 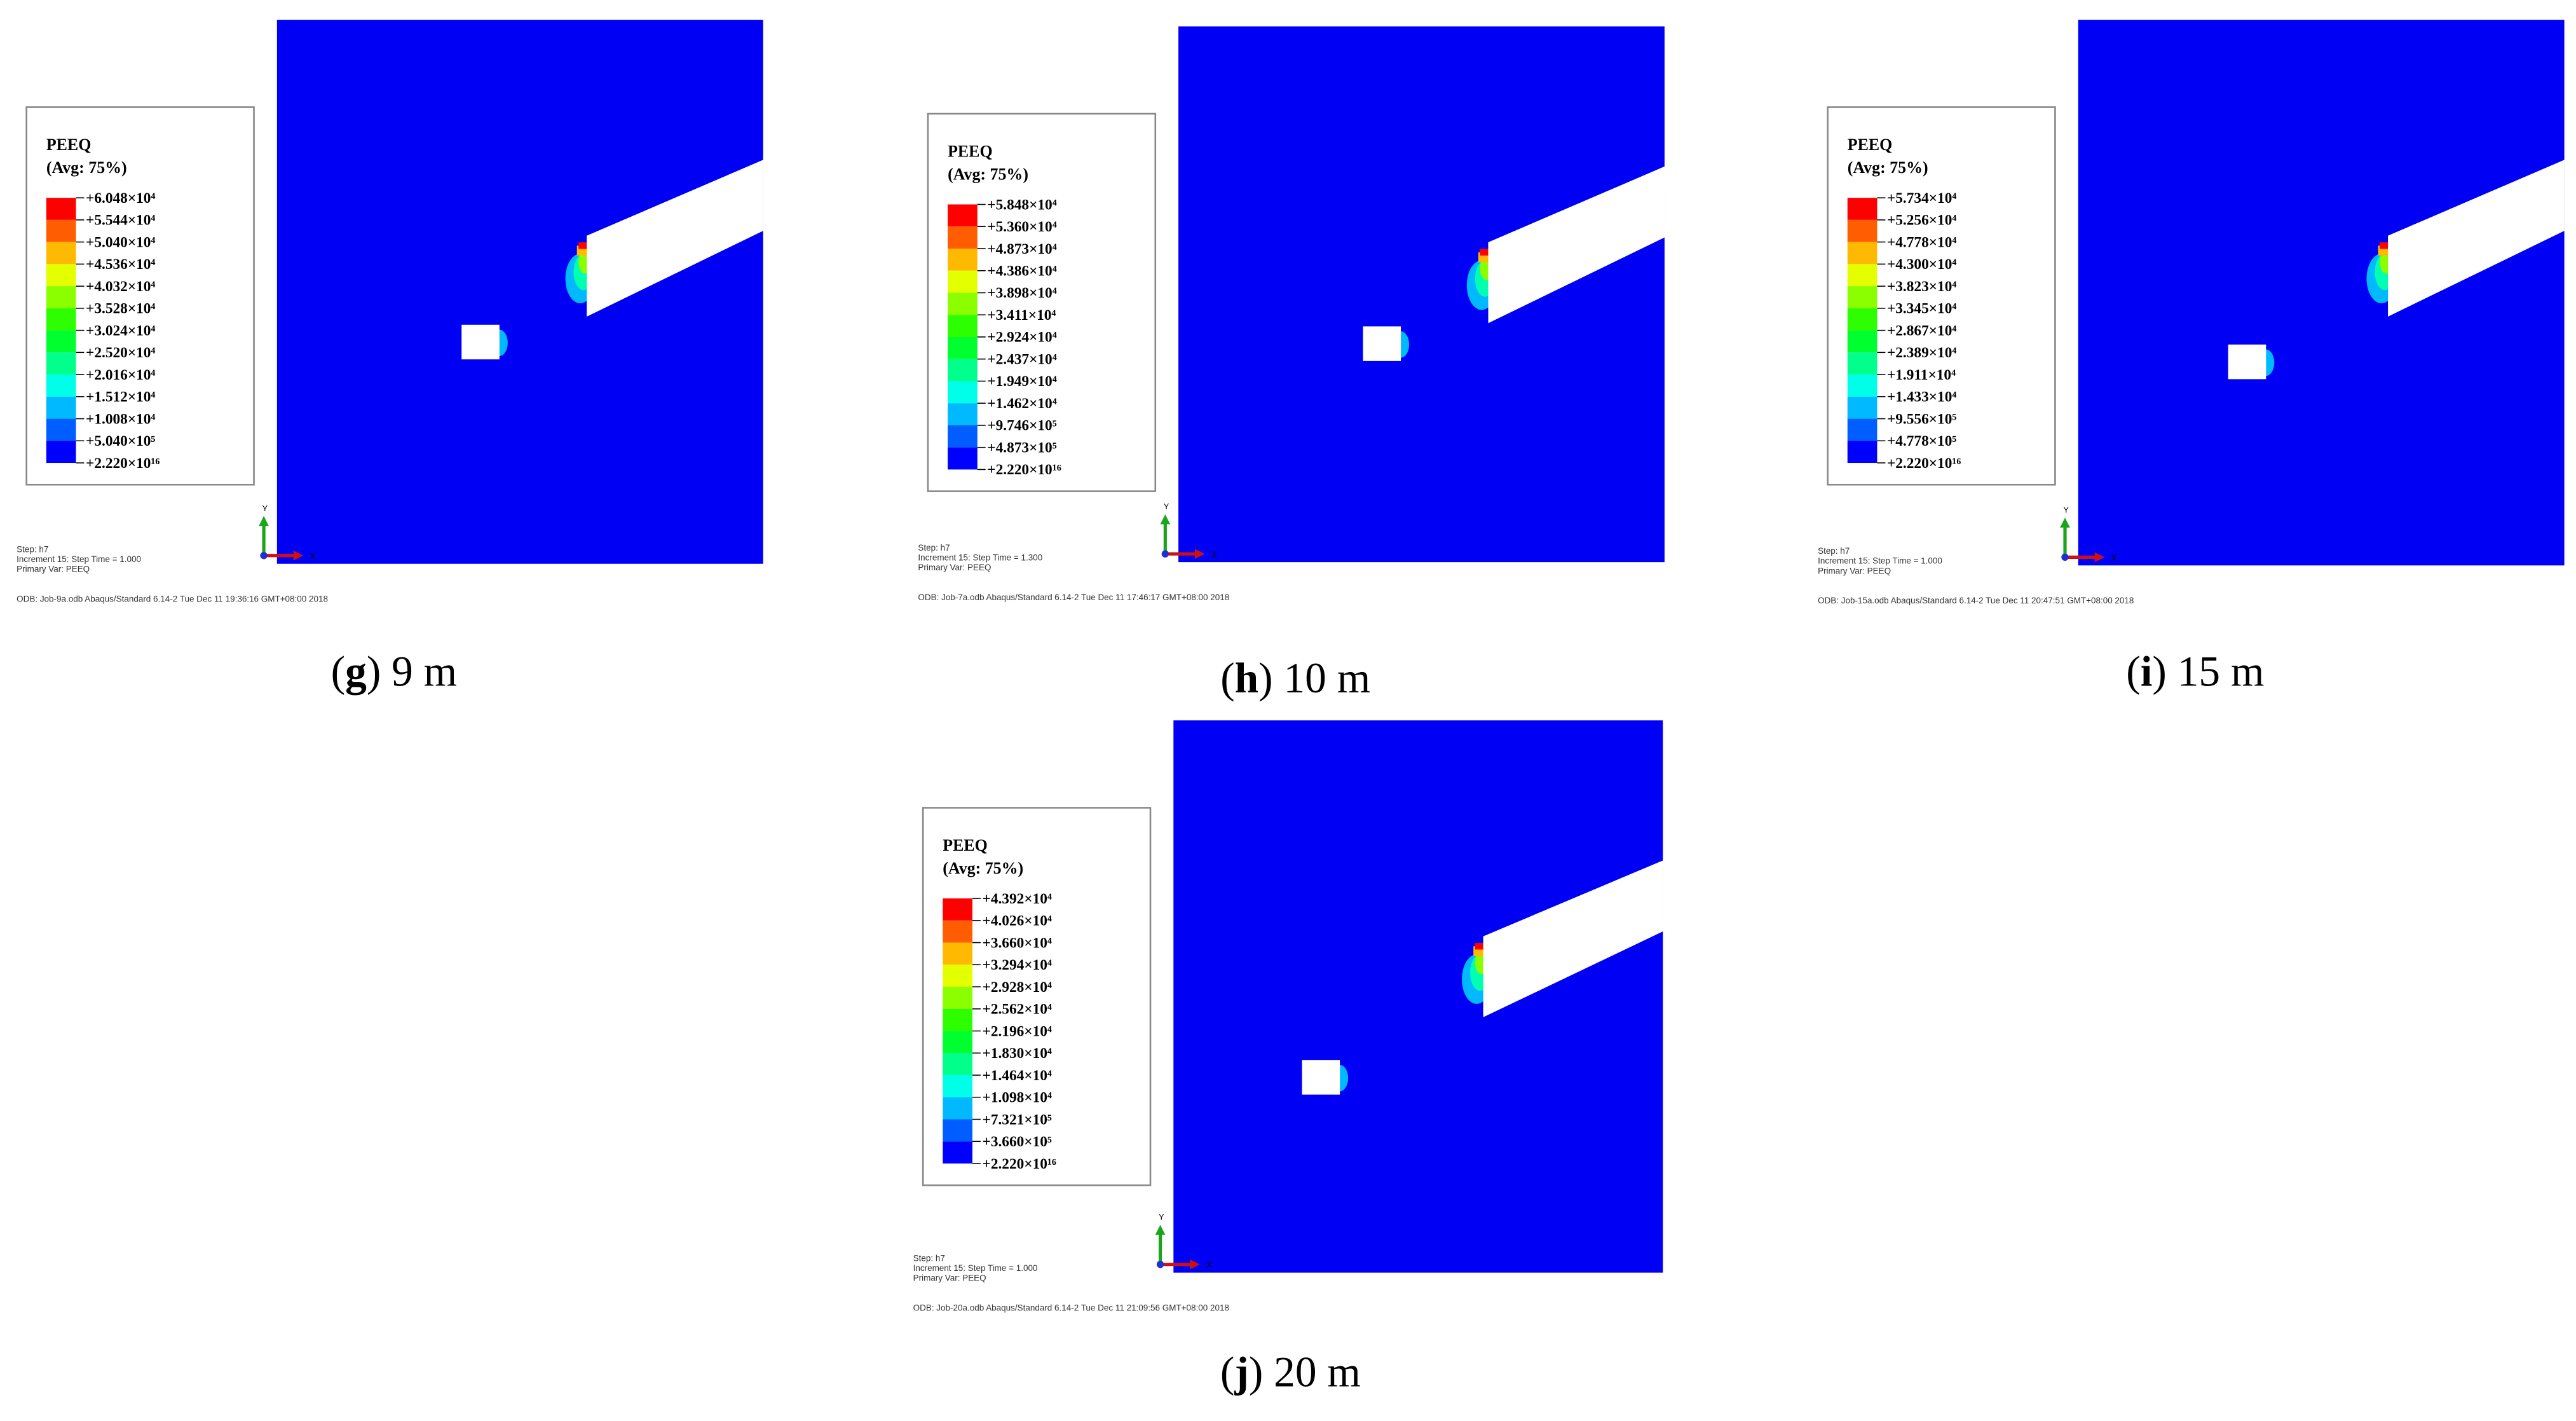 What do you see at coordinates (1017, 1031) in the screenshot?
I see `legend-label: +2.196×10⁴` at bounding box center [1017, 1031].